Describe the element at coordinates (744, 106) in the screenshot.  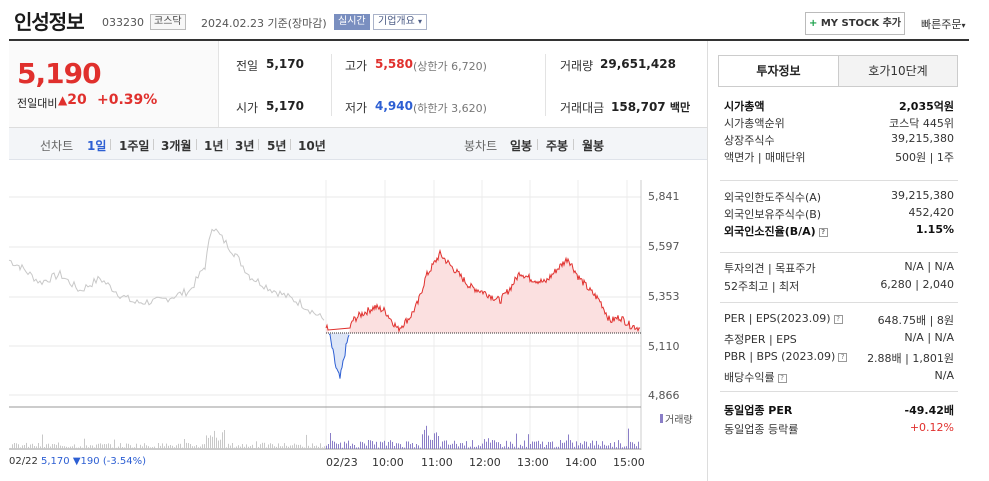
I see `info-label: 시가총액` at that location.